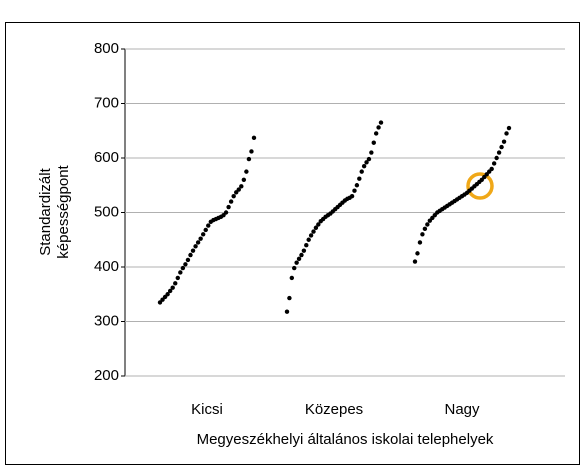 The image size is (586, 466). What do you see at coordinates (106, 211) in the screenshot?
I see `y-tick-label: 500` at bounding box center [106, 211].